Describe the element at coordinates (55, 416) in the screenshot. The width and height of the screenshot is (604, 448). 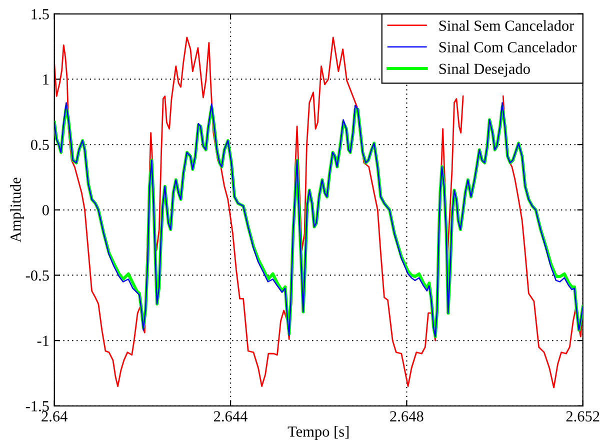
I see `x-tick-label: 2.64` at that location.